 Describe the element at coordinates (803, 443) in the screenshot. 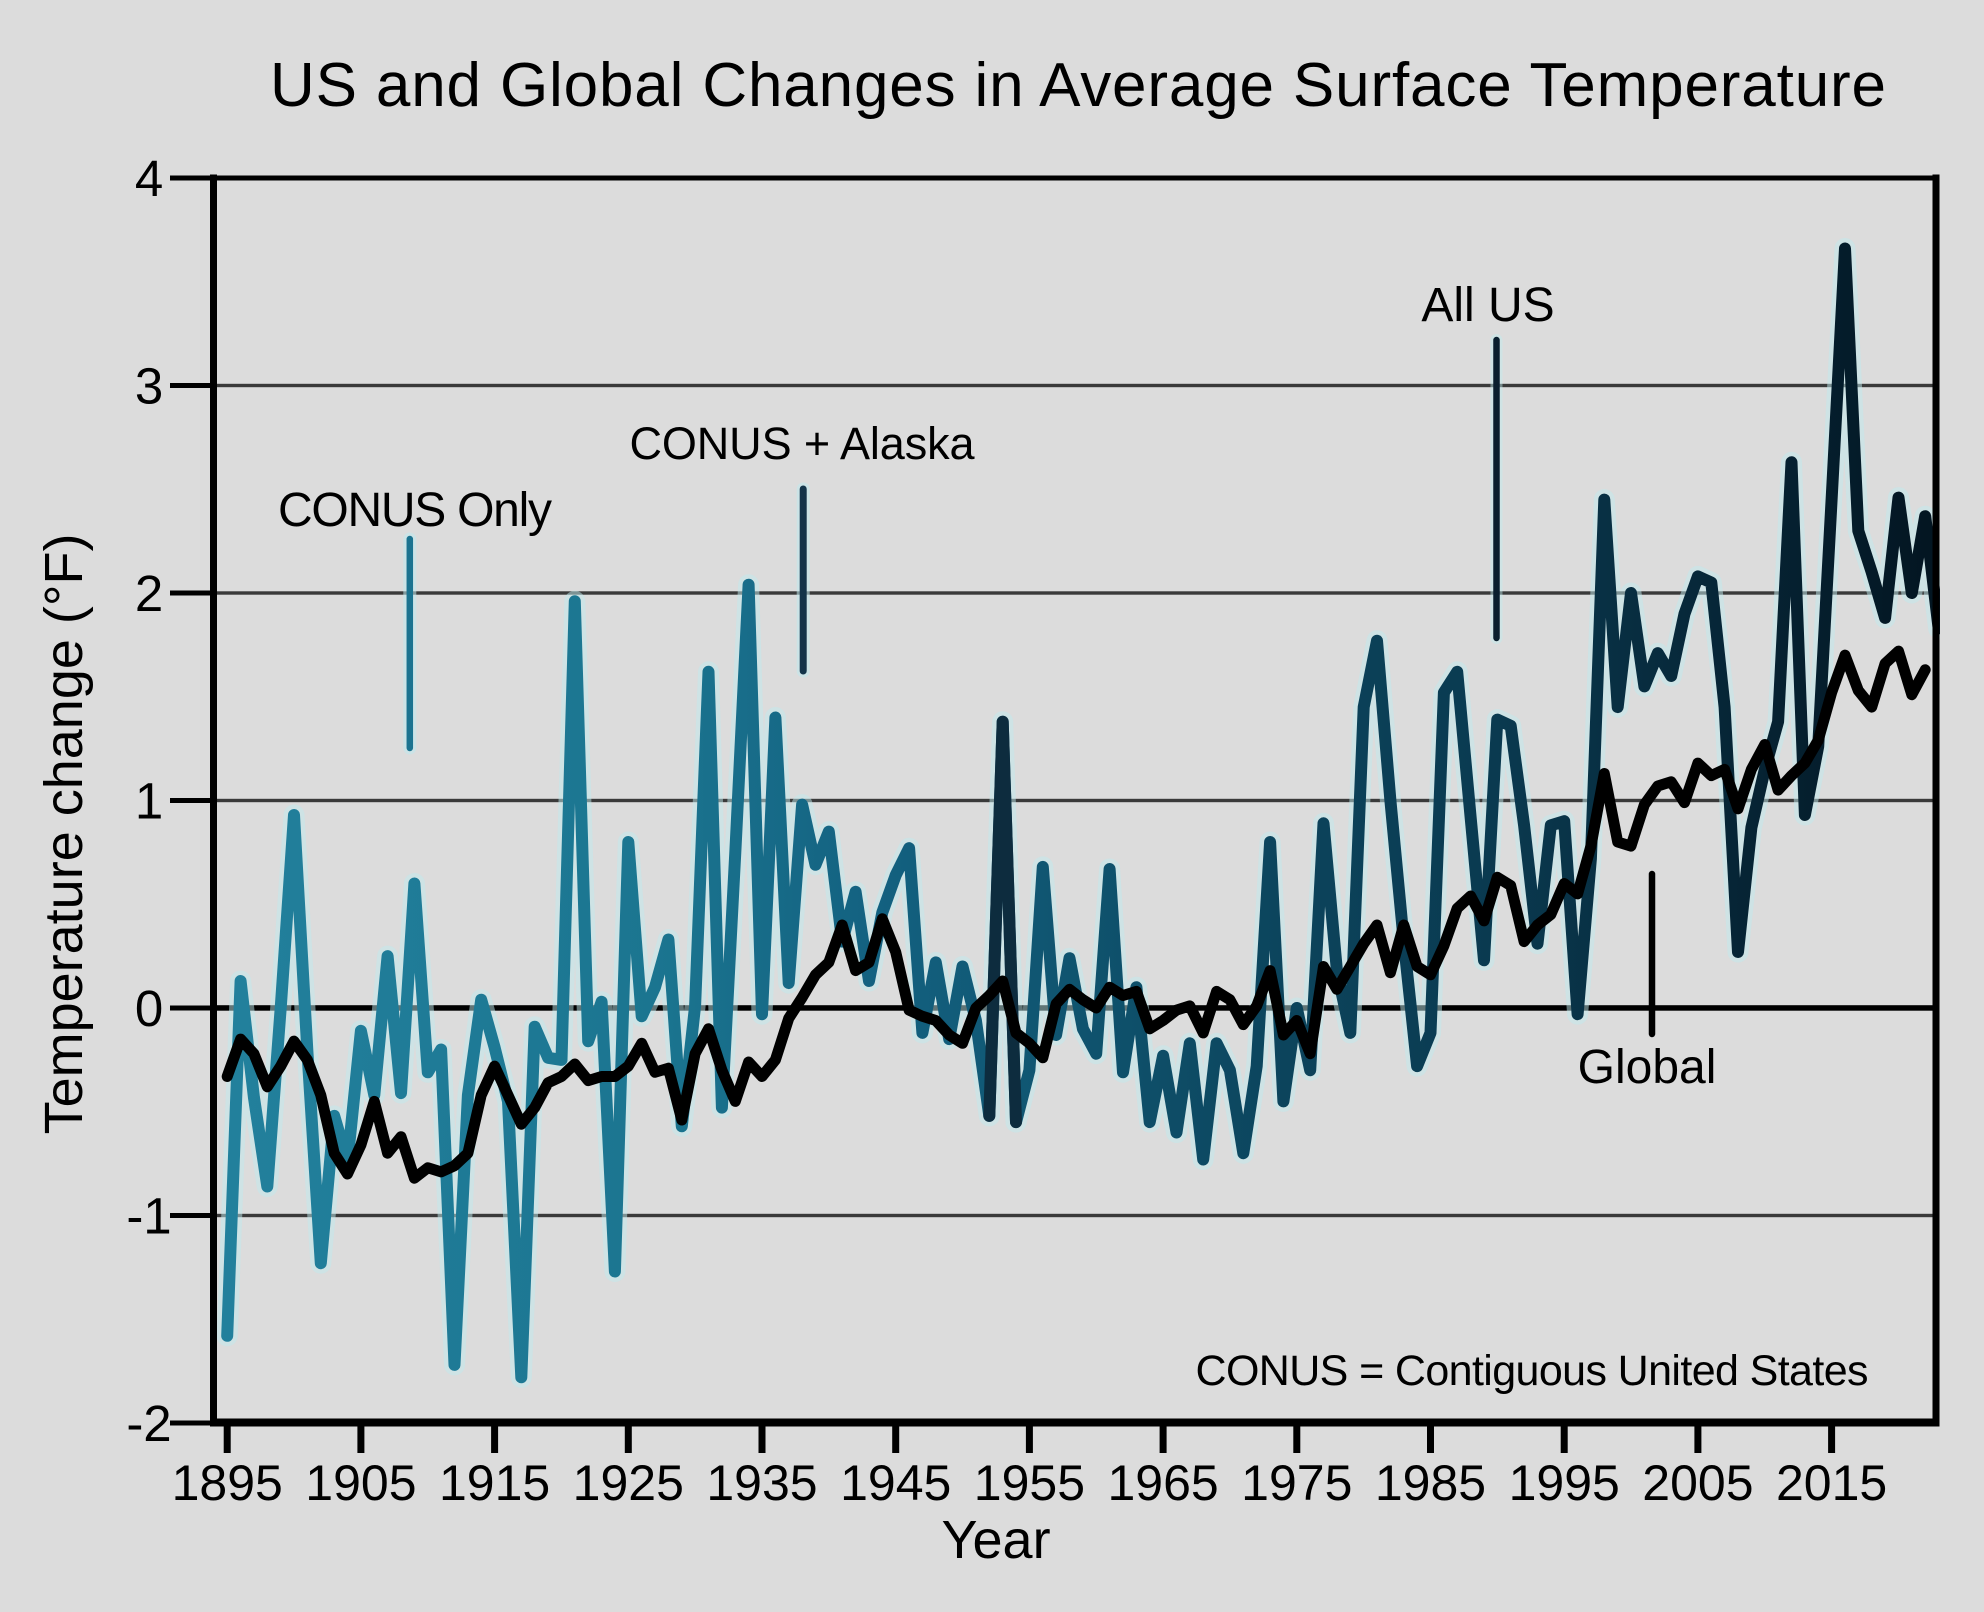

I see `svg-text: CONUS + Alaska` at that location.